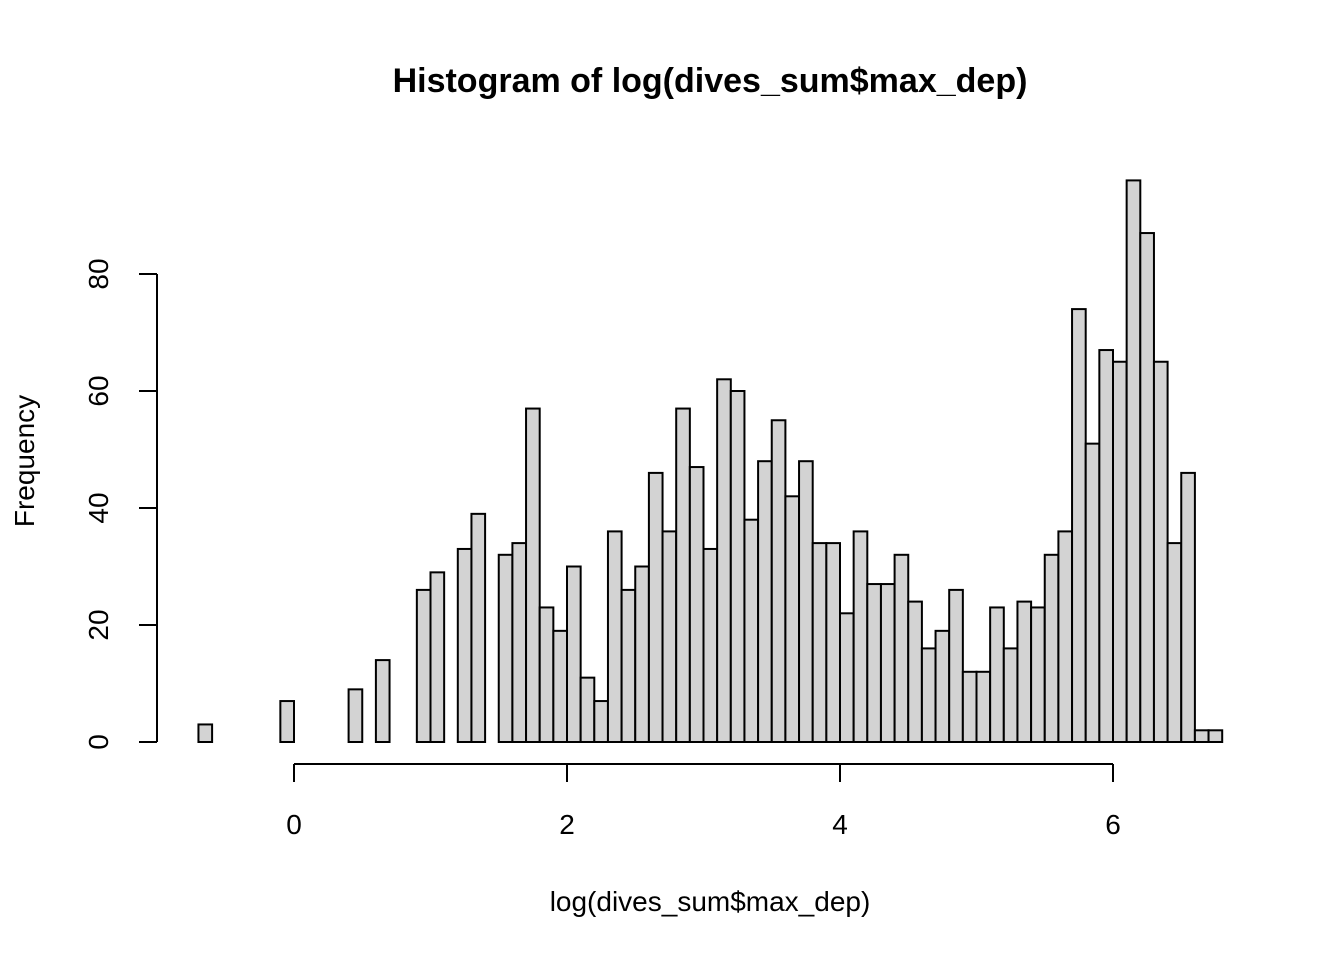 The height and width of the screenshot is (960, 1344). What do you see at coordinates (98, 507) in the screenshot?
I see `y-tick-label: 40` at bounding box center [98, 507].